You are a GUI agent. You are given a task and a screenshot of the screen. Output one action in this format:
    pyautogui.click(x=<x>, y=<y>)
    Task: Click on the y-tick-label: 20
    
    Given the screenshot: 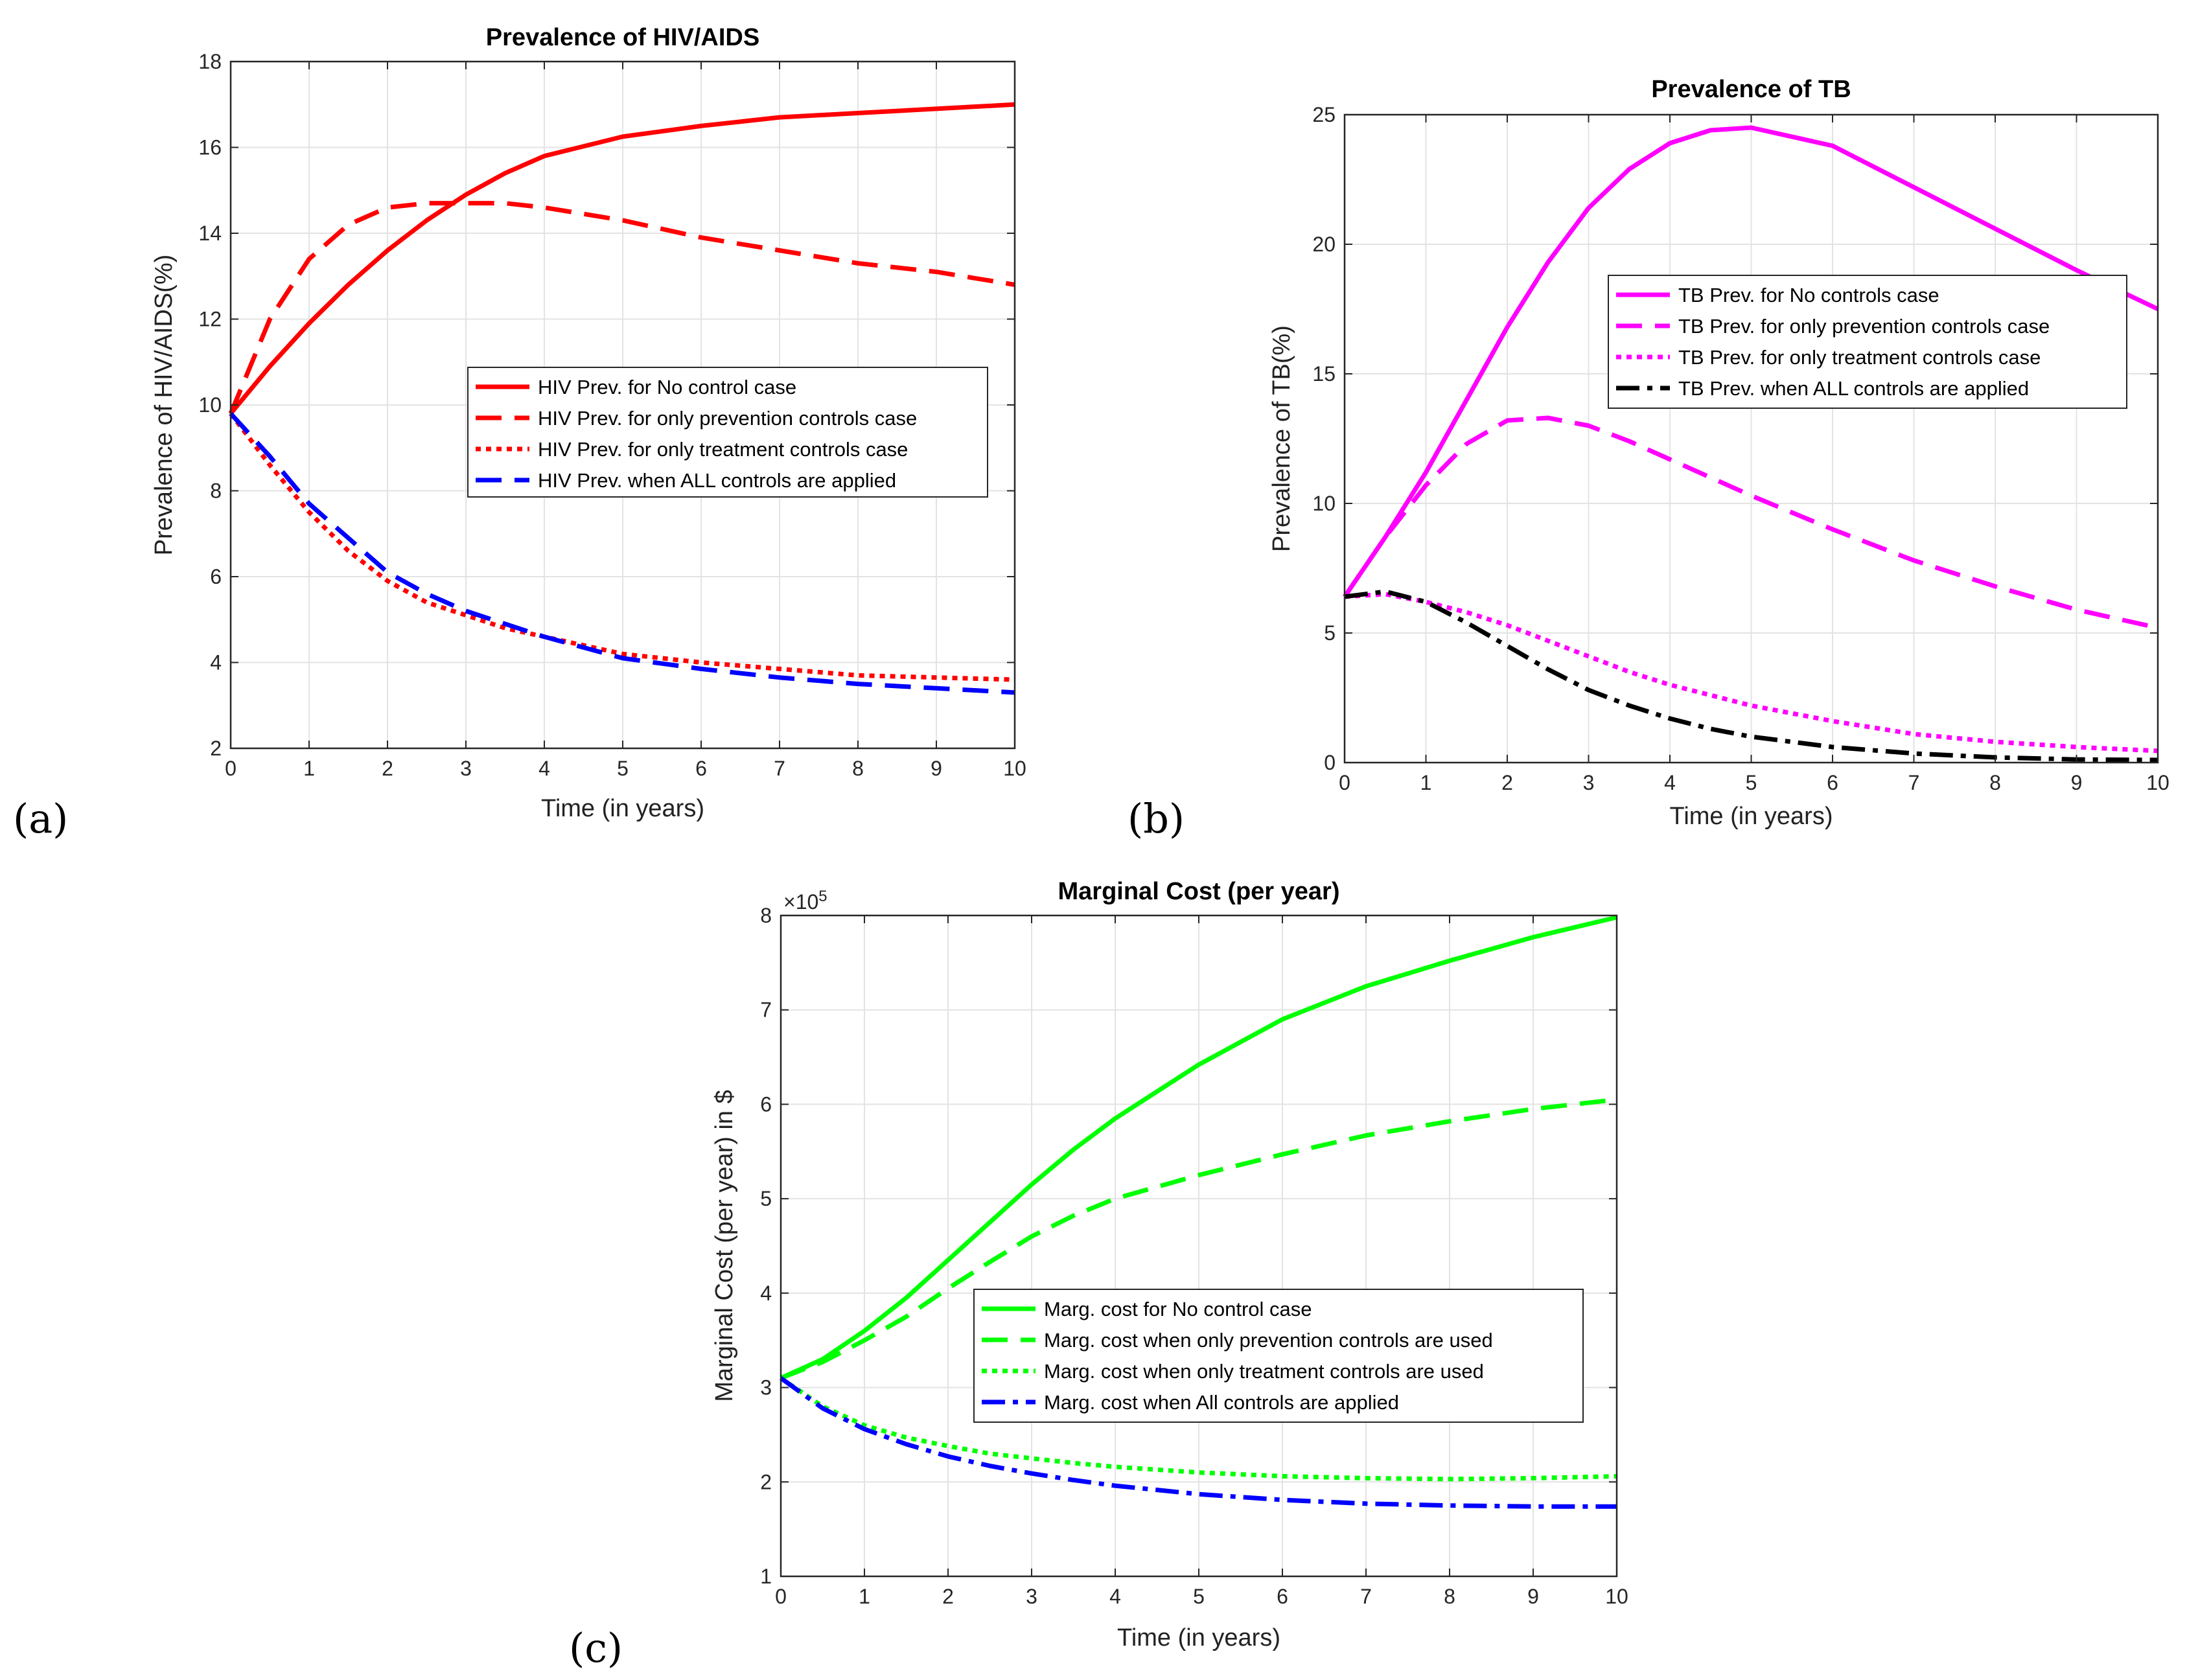 What is the action you would take?
    pyautogui.click(x=1324, y=244)
    